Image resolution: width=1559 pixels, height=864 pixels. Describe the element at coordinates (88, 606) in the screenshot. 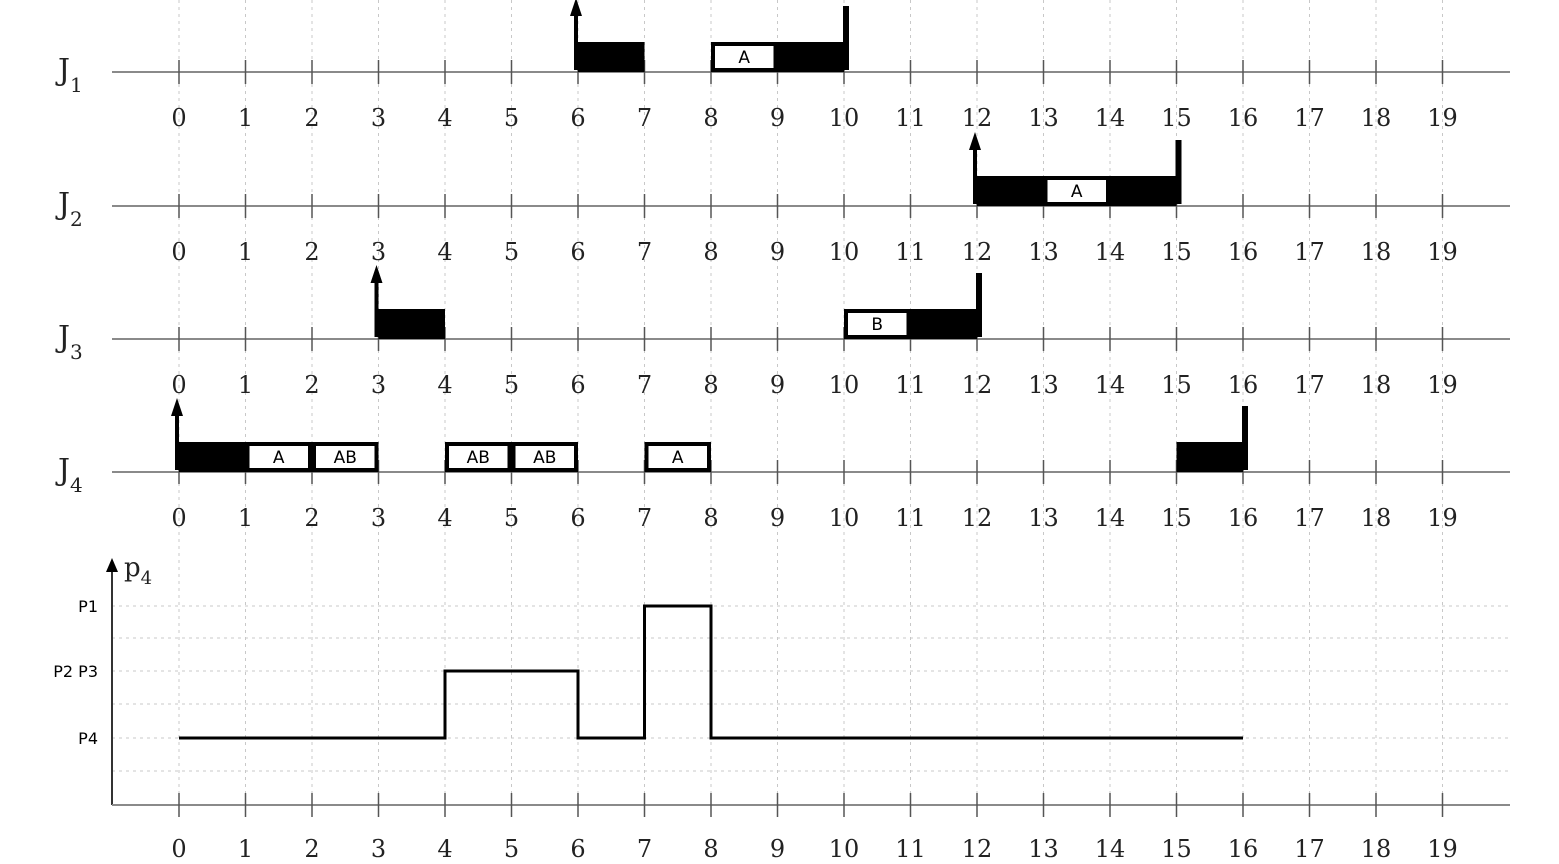

I see `level-label: P1` at that location.